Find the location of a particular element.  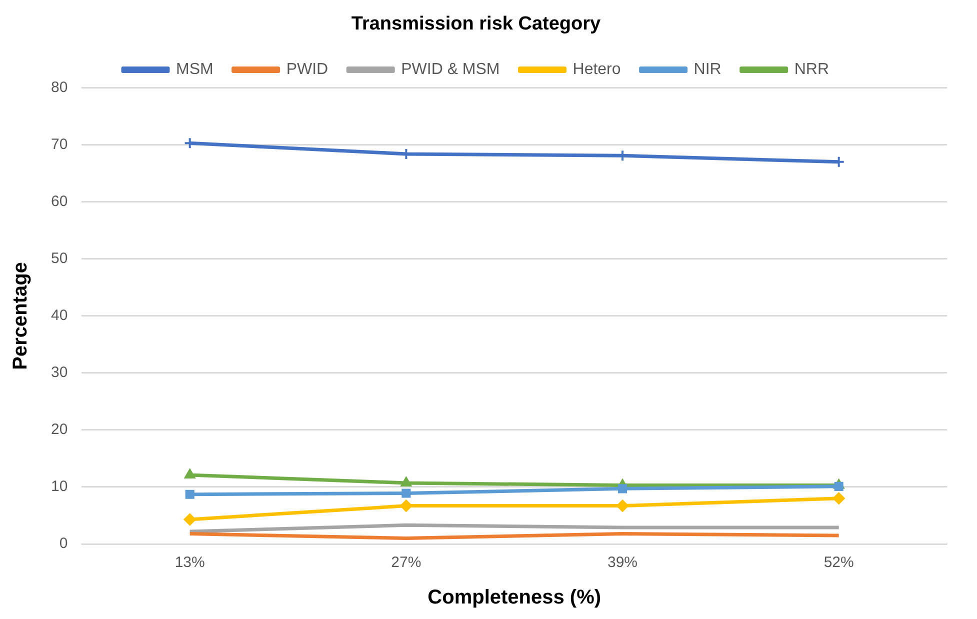

legend-label: MSM is located at coordinates (195, 69).